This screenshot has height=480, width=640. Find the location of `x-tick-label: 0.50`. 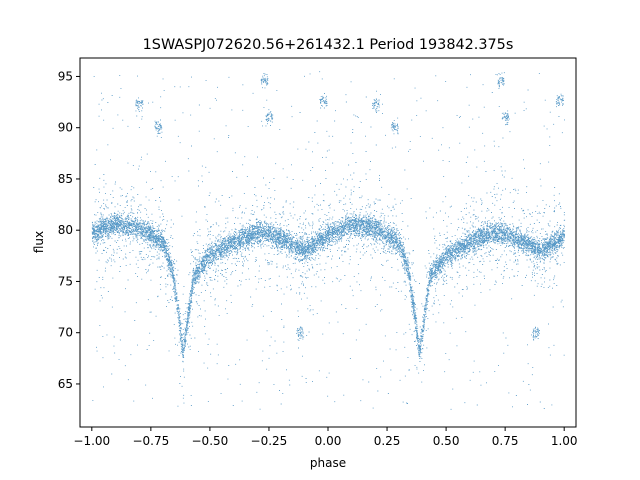

x-tick-label: 0.50 is located at coordinates (446, 441).